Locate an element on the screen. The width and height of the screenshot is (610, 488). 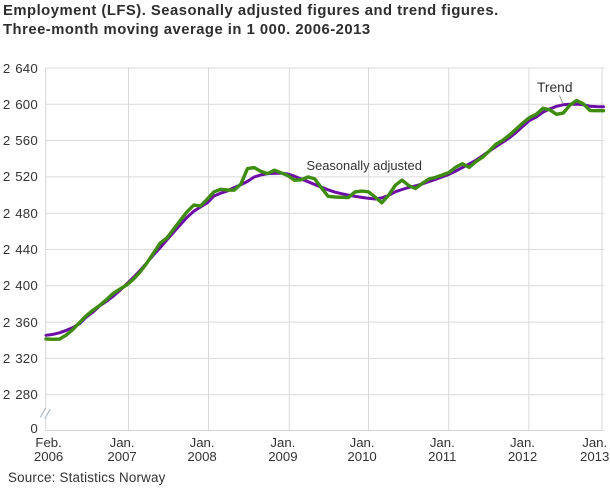
trend-callout-line is located at coordinates (561, 99).